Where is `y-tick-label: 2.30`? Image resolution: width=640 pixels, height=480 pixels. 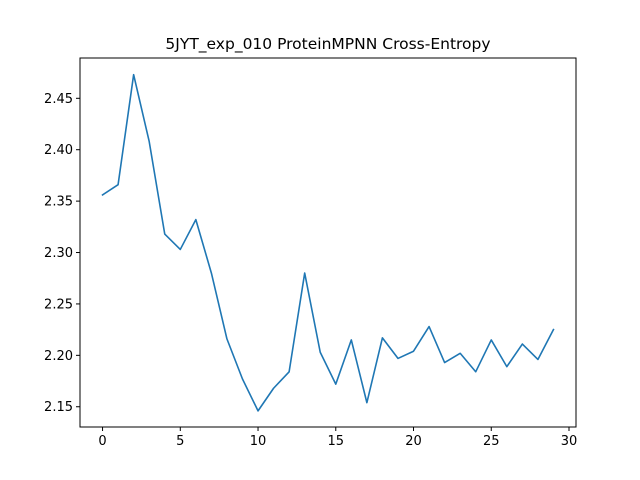
y-tick-label: 2.30 is located at coordinates (58, 253).